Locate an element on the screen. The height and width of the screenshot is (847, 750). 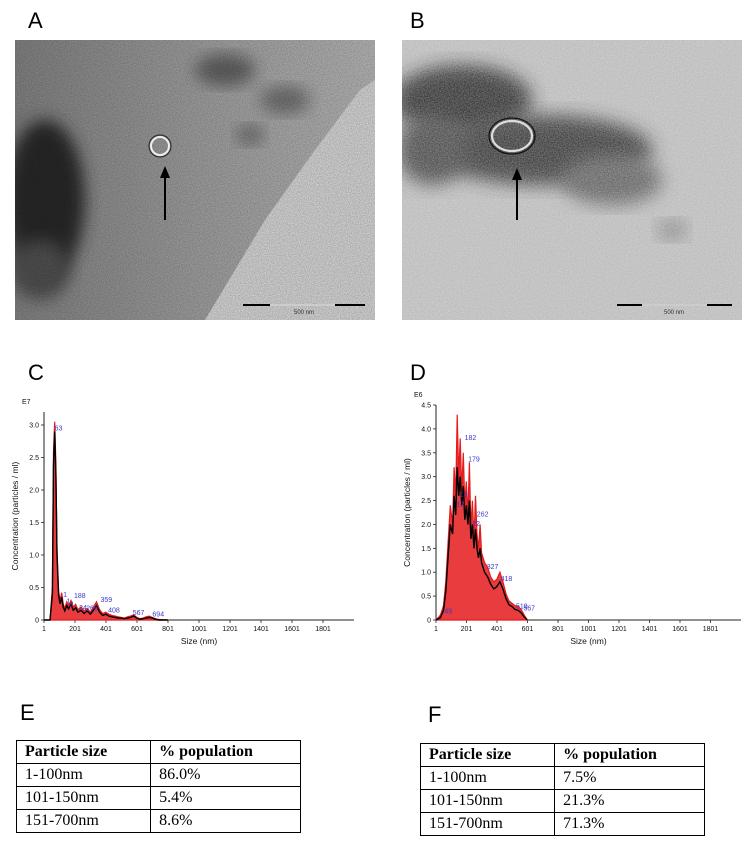
x-tick-label: 401 is located at coordinates (106, 629).